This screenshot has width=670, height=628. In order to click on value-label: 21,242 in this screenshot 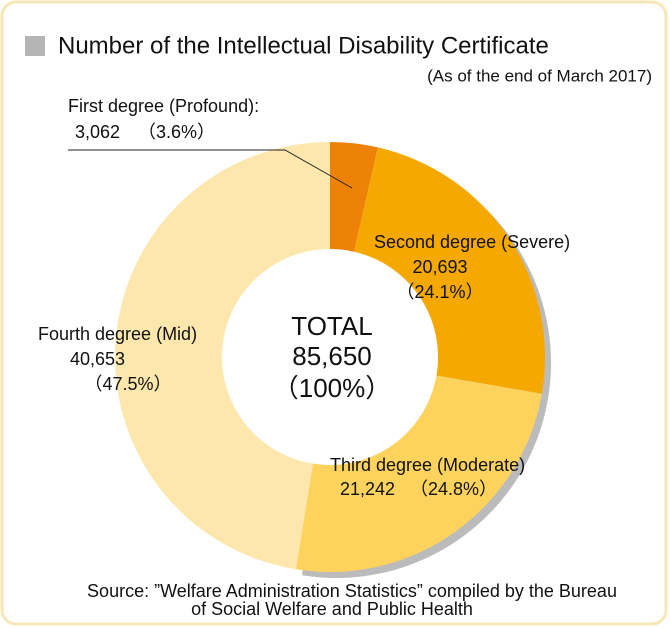, I will do `click(367, 489)`.